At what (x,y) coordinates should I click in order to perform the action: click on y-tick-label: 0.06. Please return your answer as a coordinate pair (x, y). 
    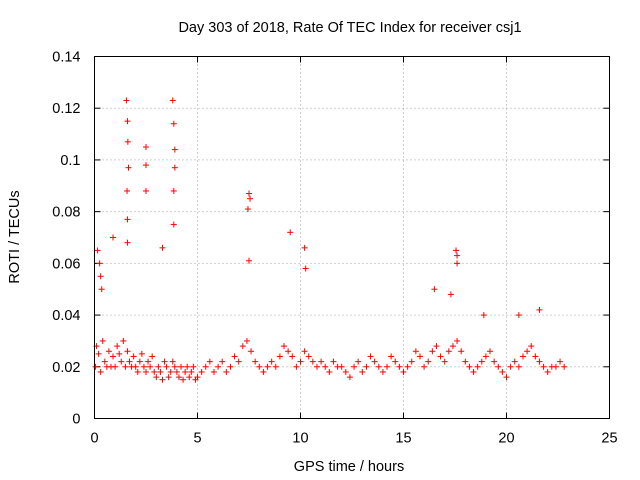
    Looking at the image, I should click on (66, 264).